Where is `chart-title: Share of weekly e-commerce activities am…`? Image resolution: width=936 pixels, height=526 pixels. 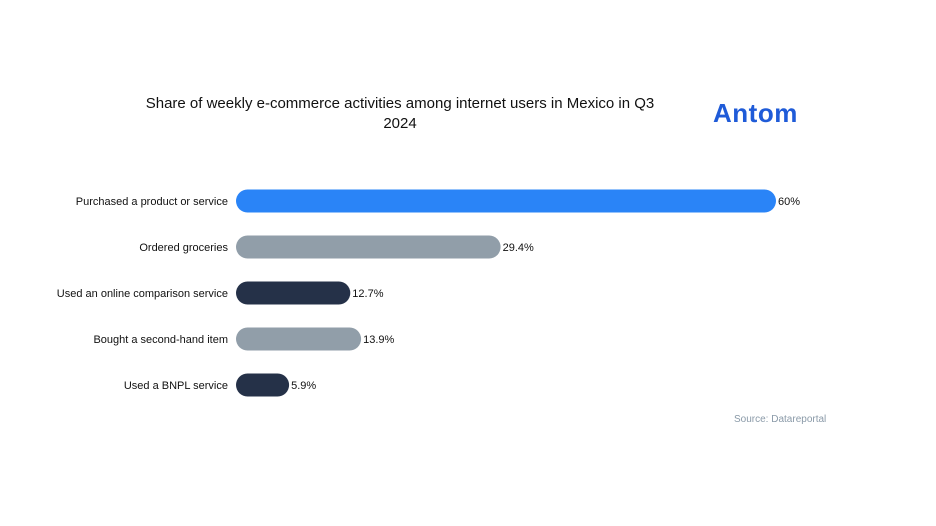 chart-title: Share of weekly e-commerce activities am… is located at coordinates (400, 113).